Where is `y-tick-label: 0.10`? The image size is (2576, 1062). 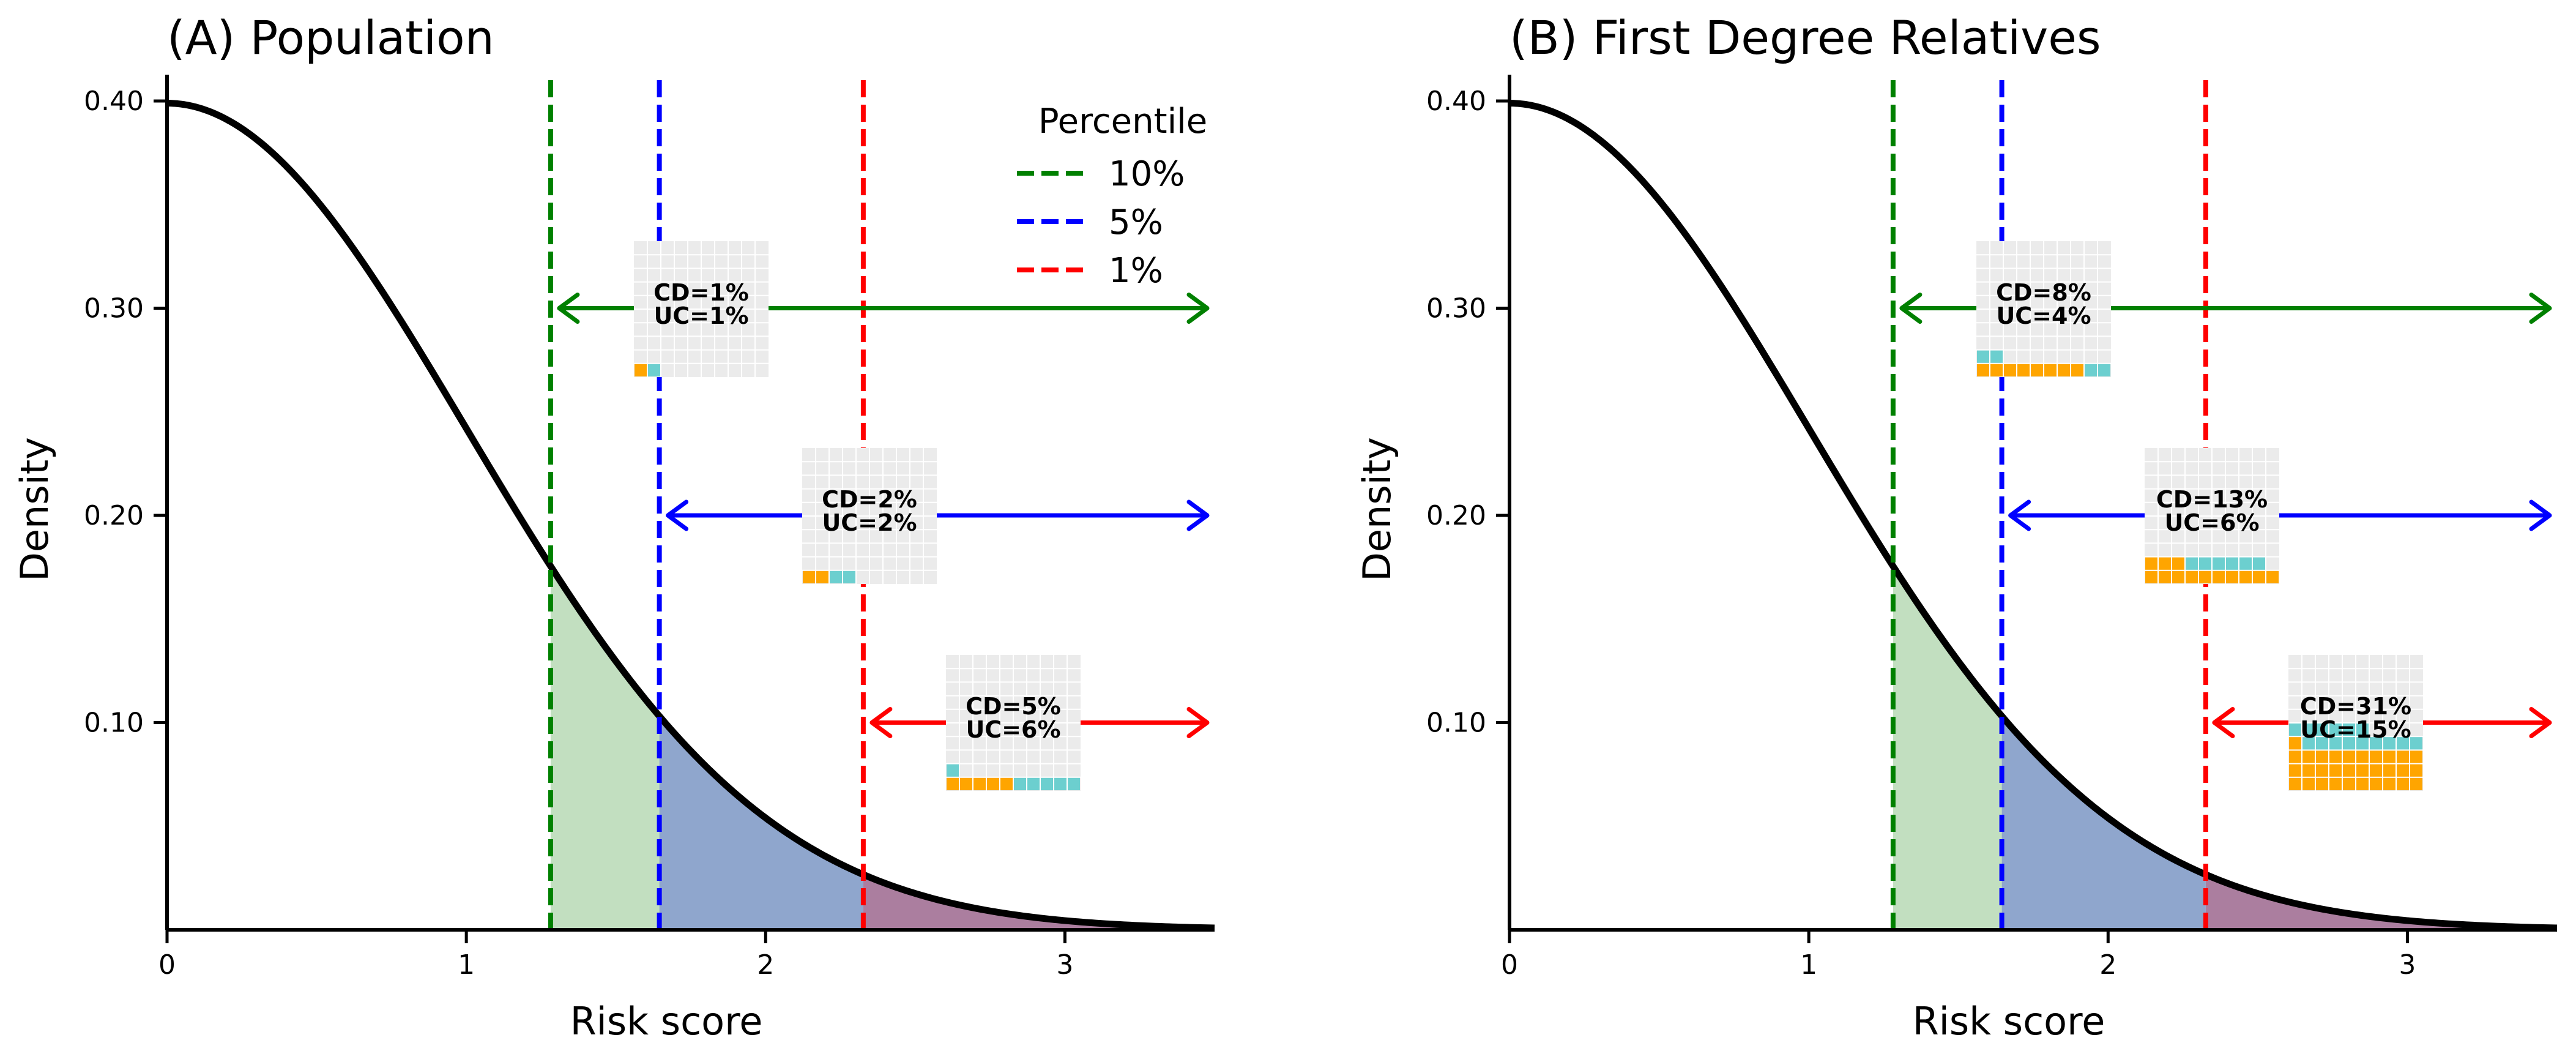
y-tick-label: 0.10 is located at coordinates (1456, 723).